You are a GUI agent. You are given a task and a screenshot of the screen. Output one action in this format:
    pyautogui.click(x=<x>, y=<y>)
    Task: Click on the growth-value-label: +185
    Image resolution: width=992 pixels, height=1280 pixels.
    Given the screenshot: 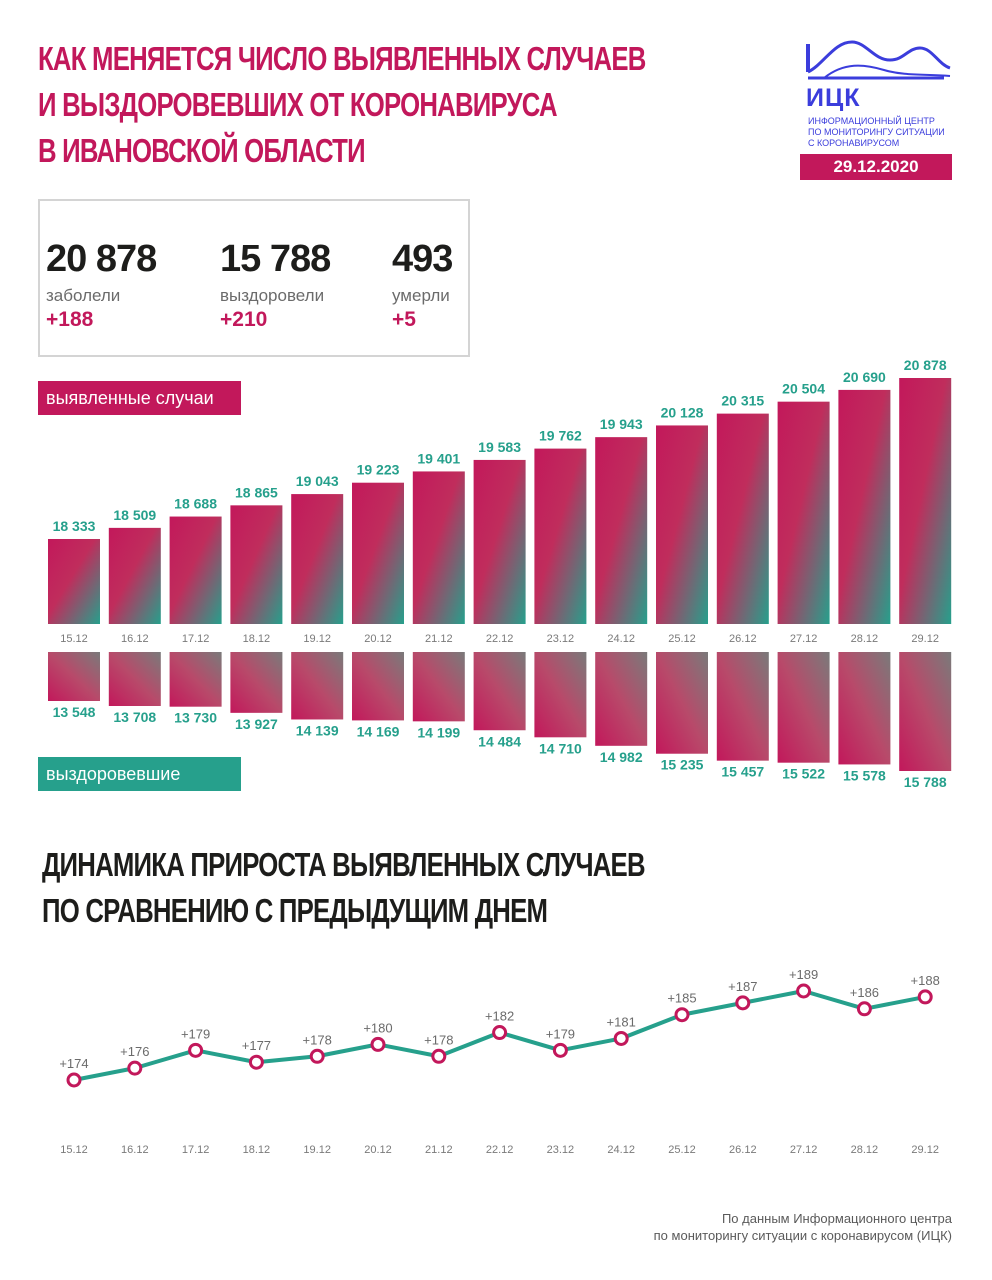 What is the action you would take?
    pyautogui.click(x=681, y=998)
    